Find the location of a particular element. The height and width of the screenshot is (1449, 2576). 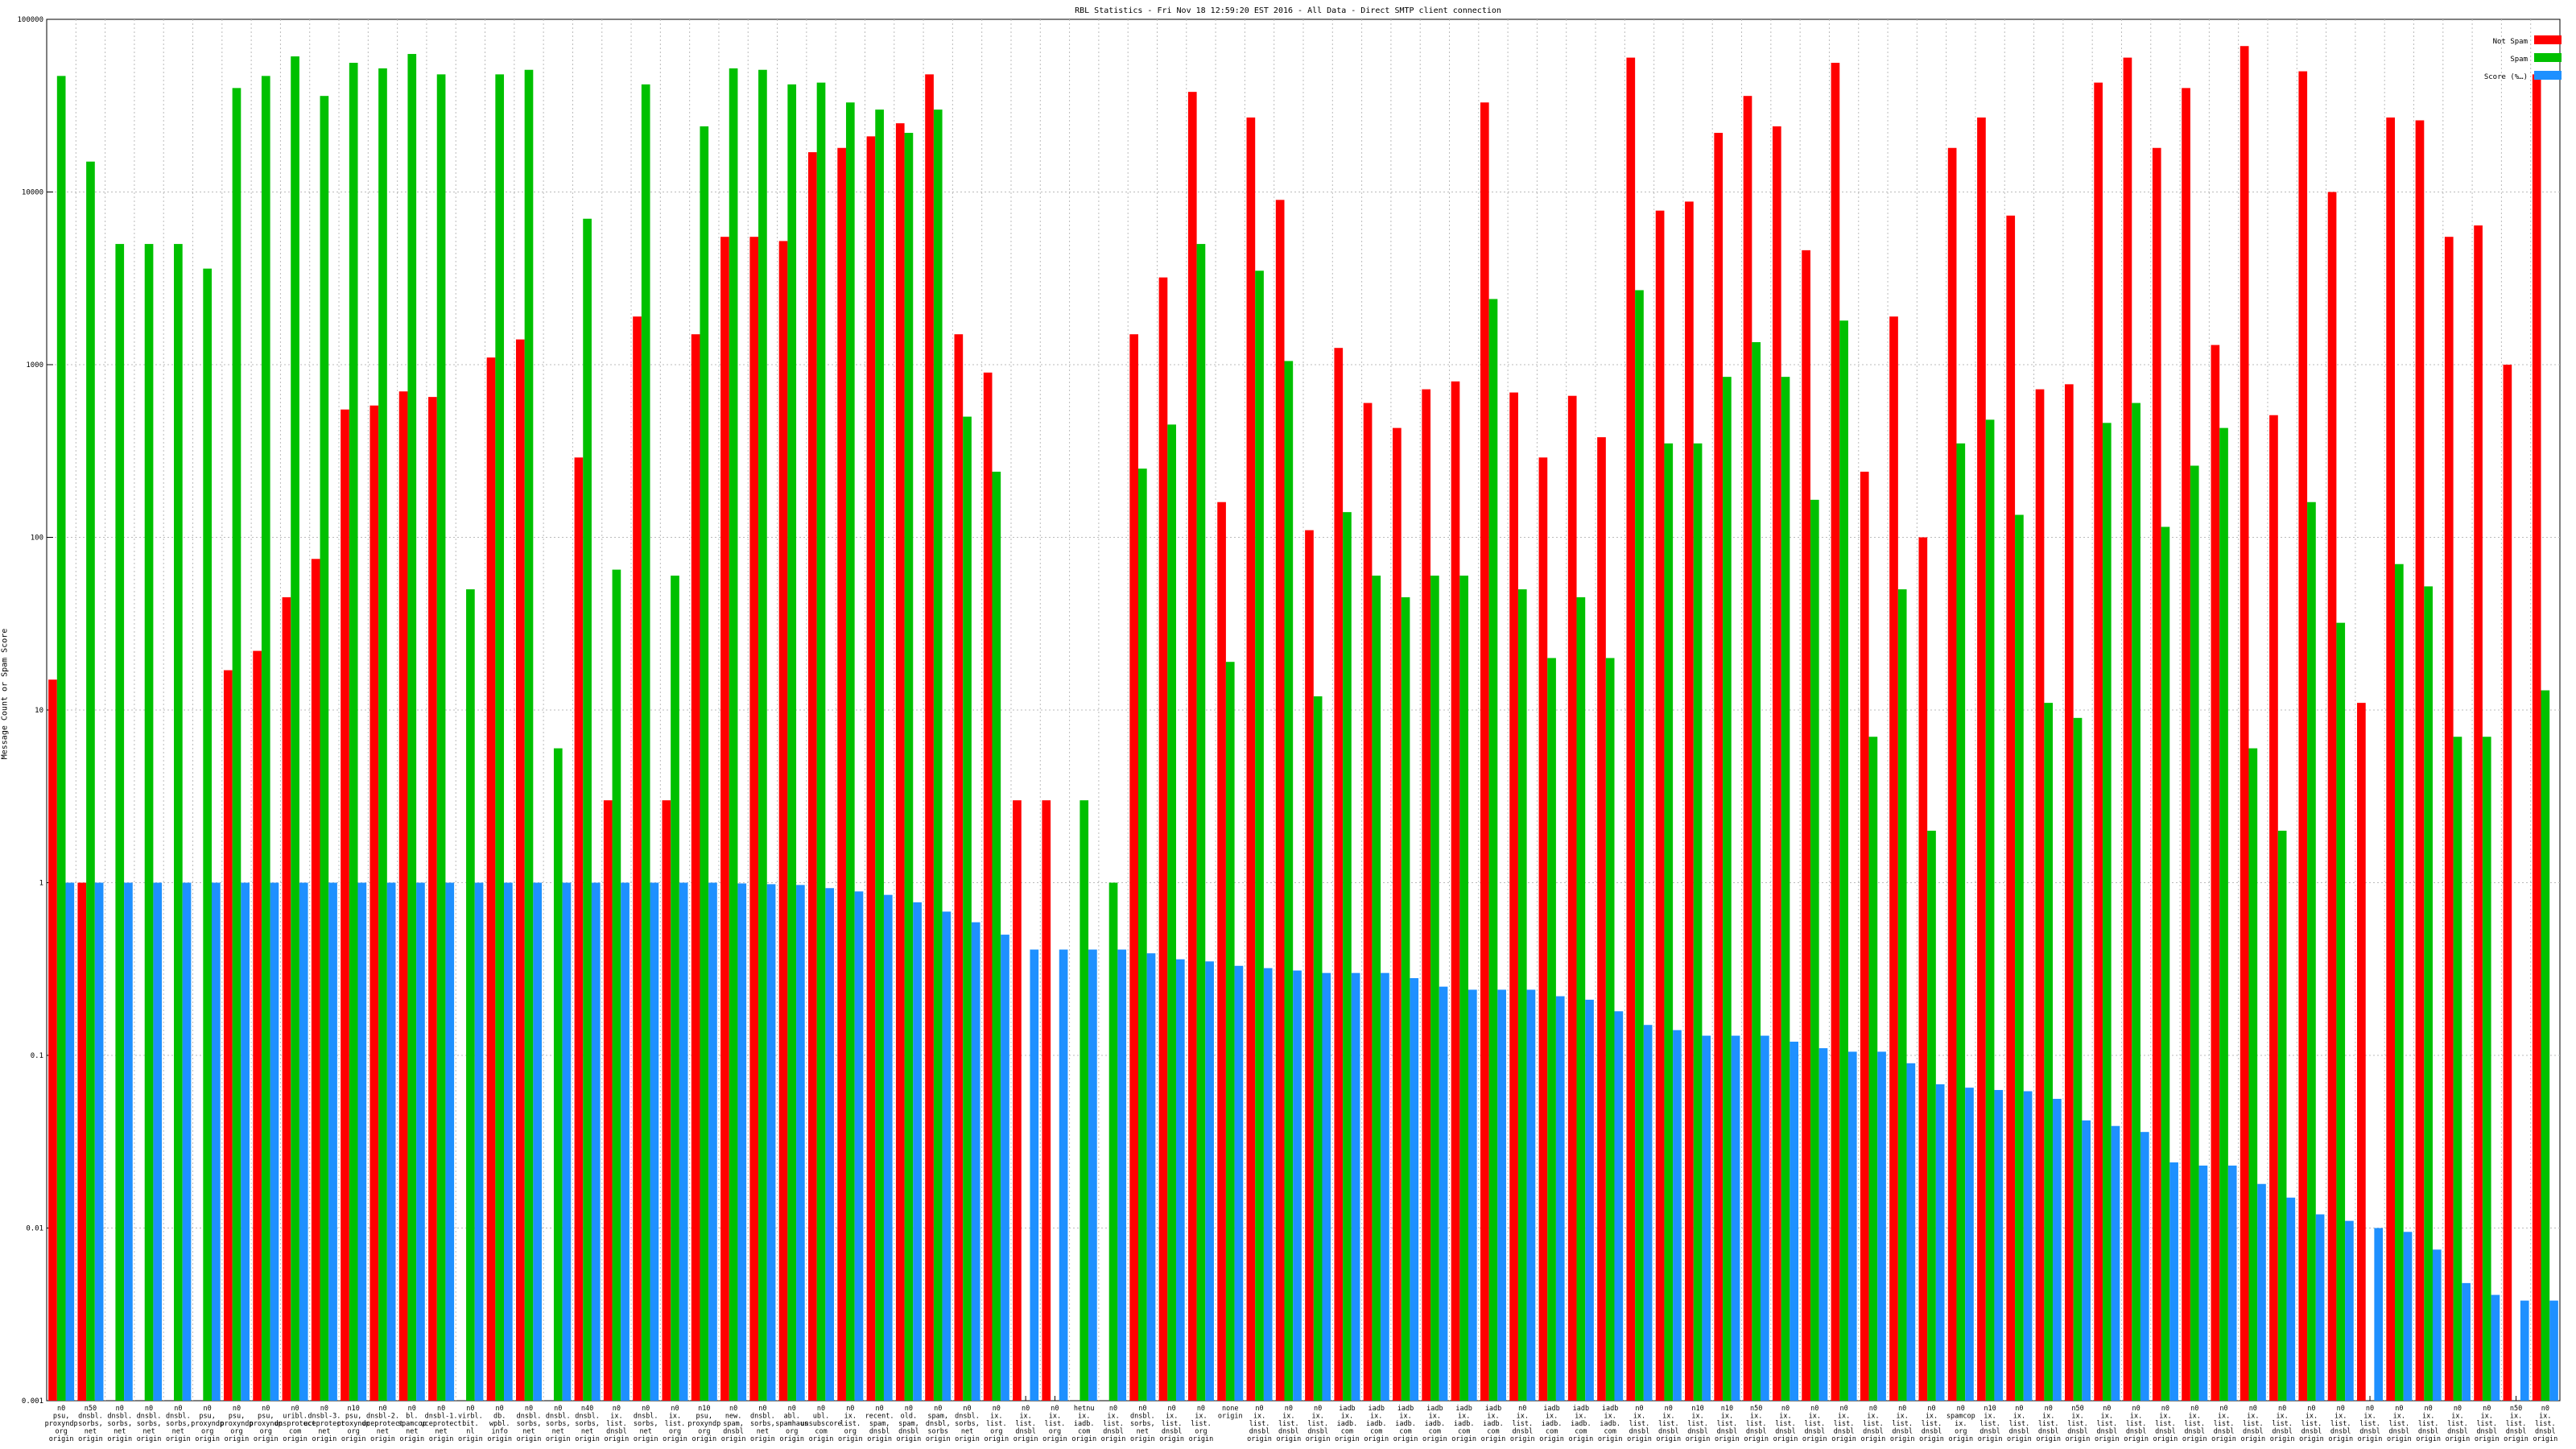

y-tick-label: 0.001 is located at coordinates (32, 1401).